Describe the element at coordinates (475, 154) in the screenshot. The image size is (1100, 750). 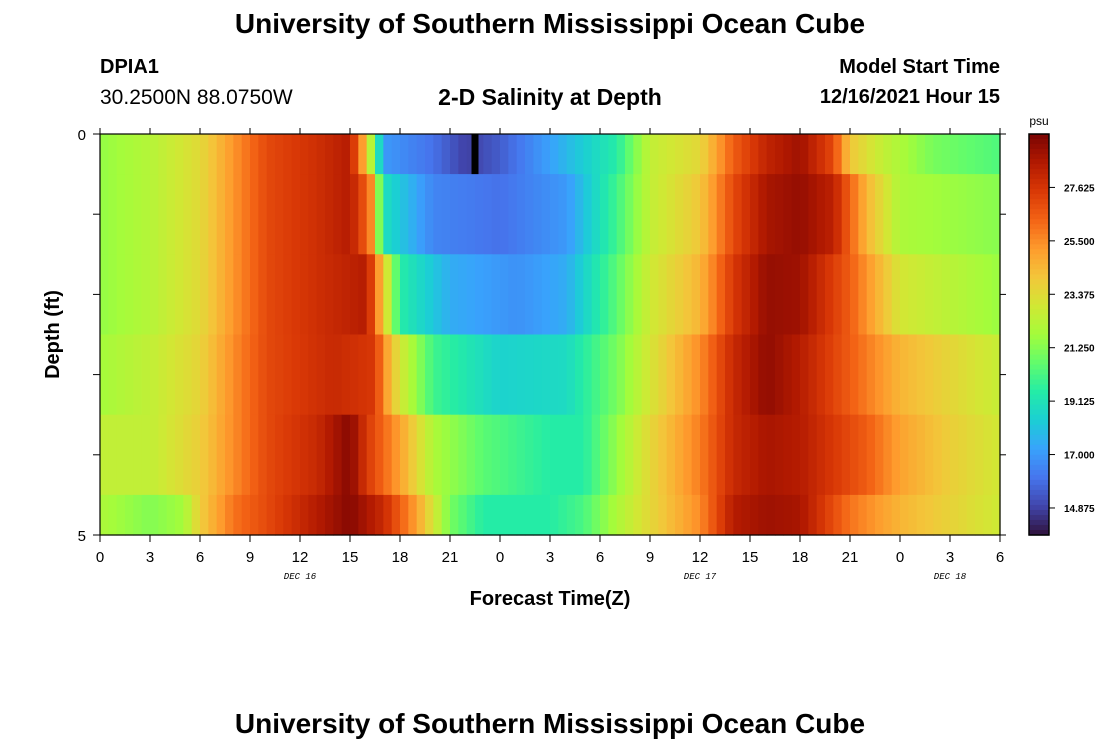
I see `current-time-marker` at that location.